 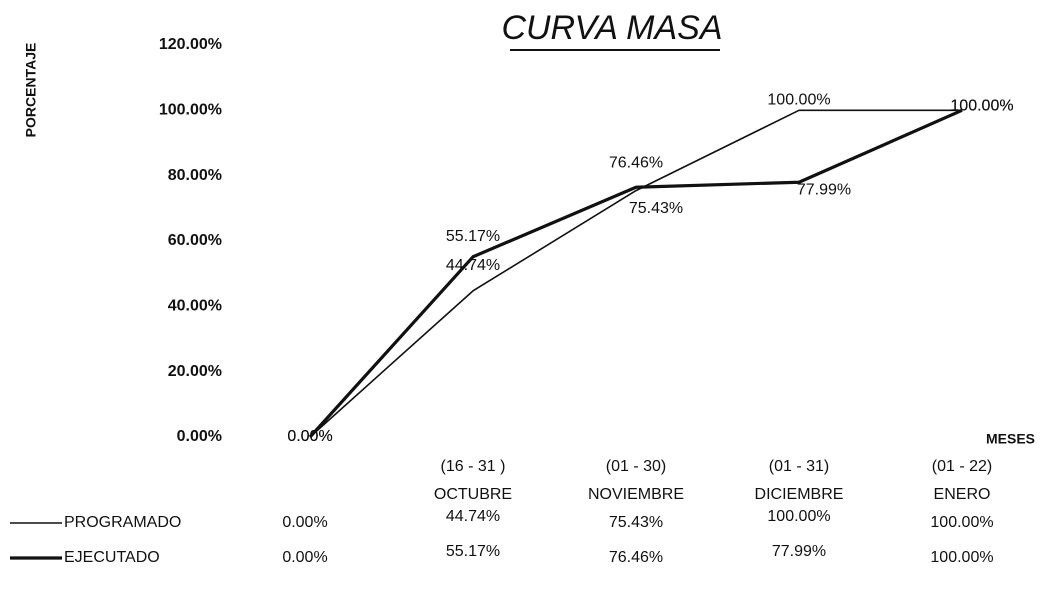 What do you see at coordinates (611, 28) in the screenshot?
I see `chart-title: CURVA MASA` at bounding box center [611, 28].